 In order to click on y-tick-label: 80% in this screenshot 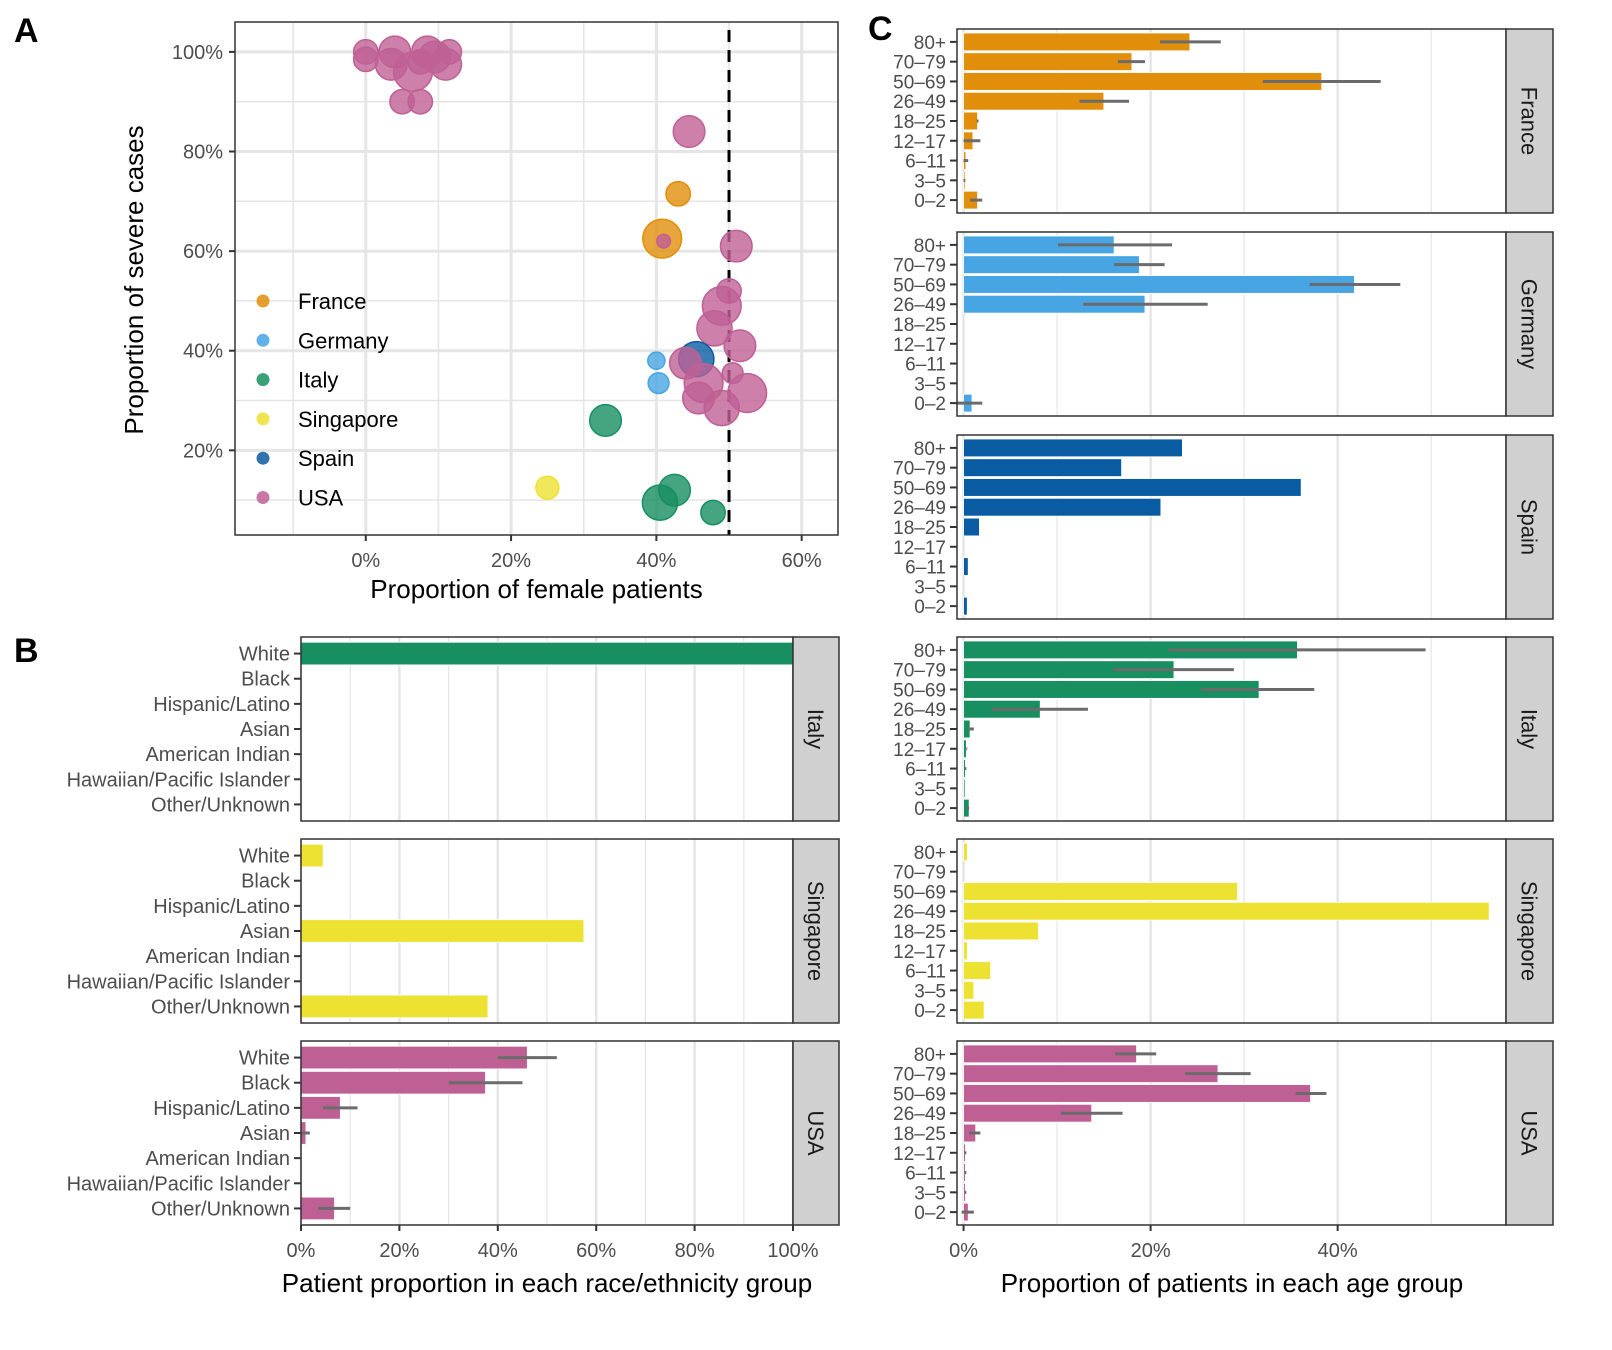, I will do `click(203, 152)`.